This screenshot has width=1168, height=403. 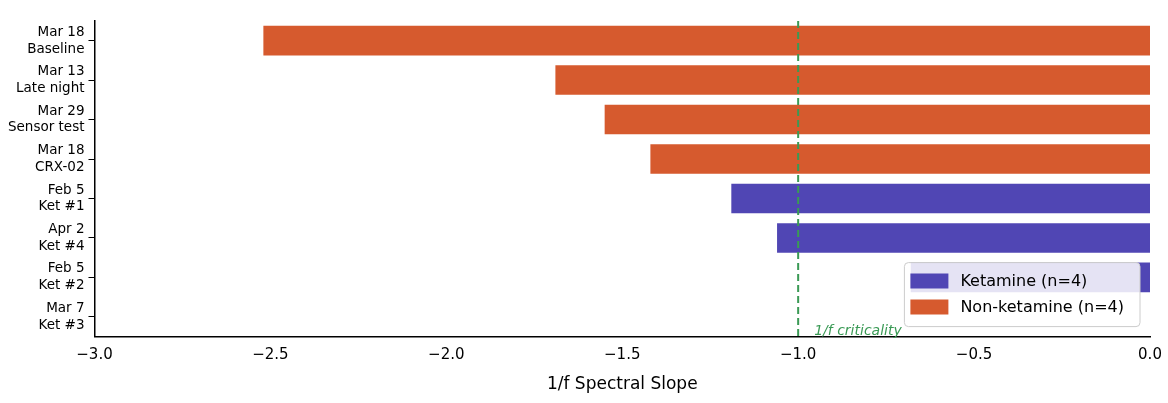 I want to click on y-tick-label: Feb 5 Ket #1, so click(x=61, y=197).